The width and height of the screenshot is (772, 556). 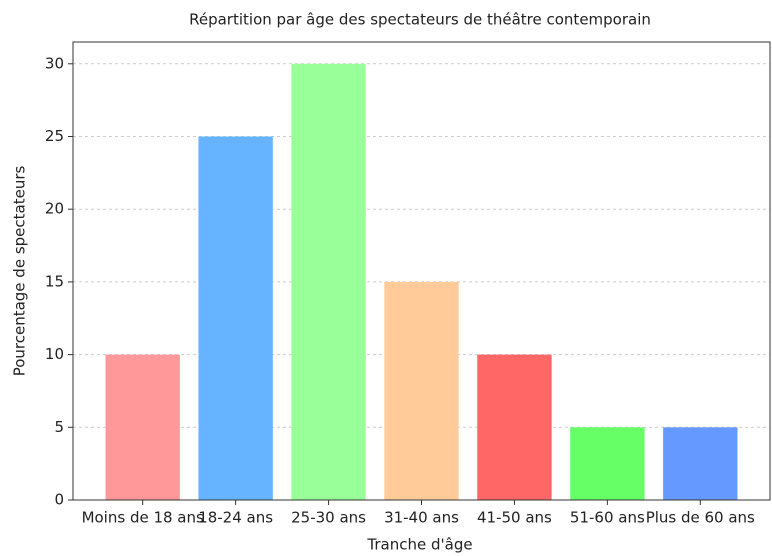 I want to click on y-tick-label: 5, so click(x=59, y=427).